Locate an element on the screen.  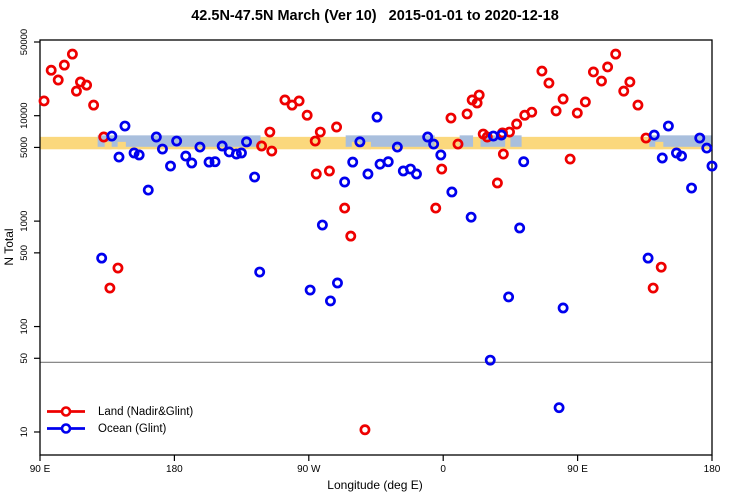
x-tick-label: 90 W is located at coordinates (309, 469).